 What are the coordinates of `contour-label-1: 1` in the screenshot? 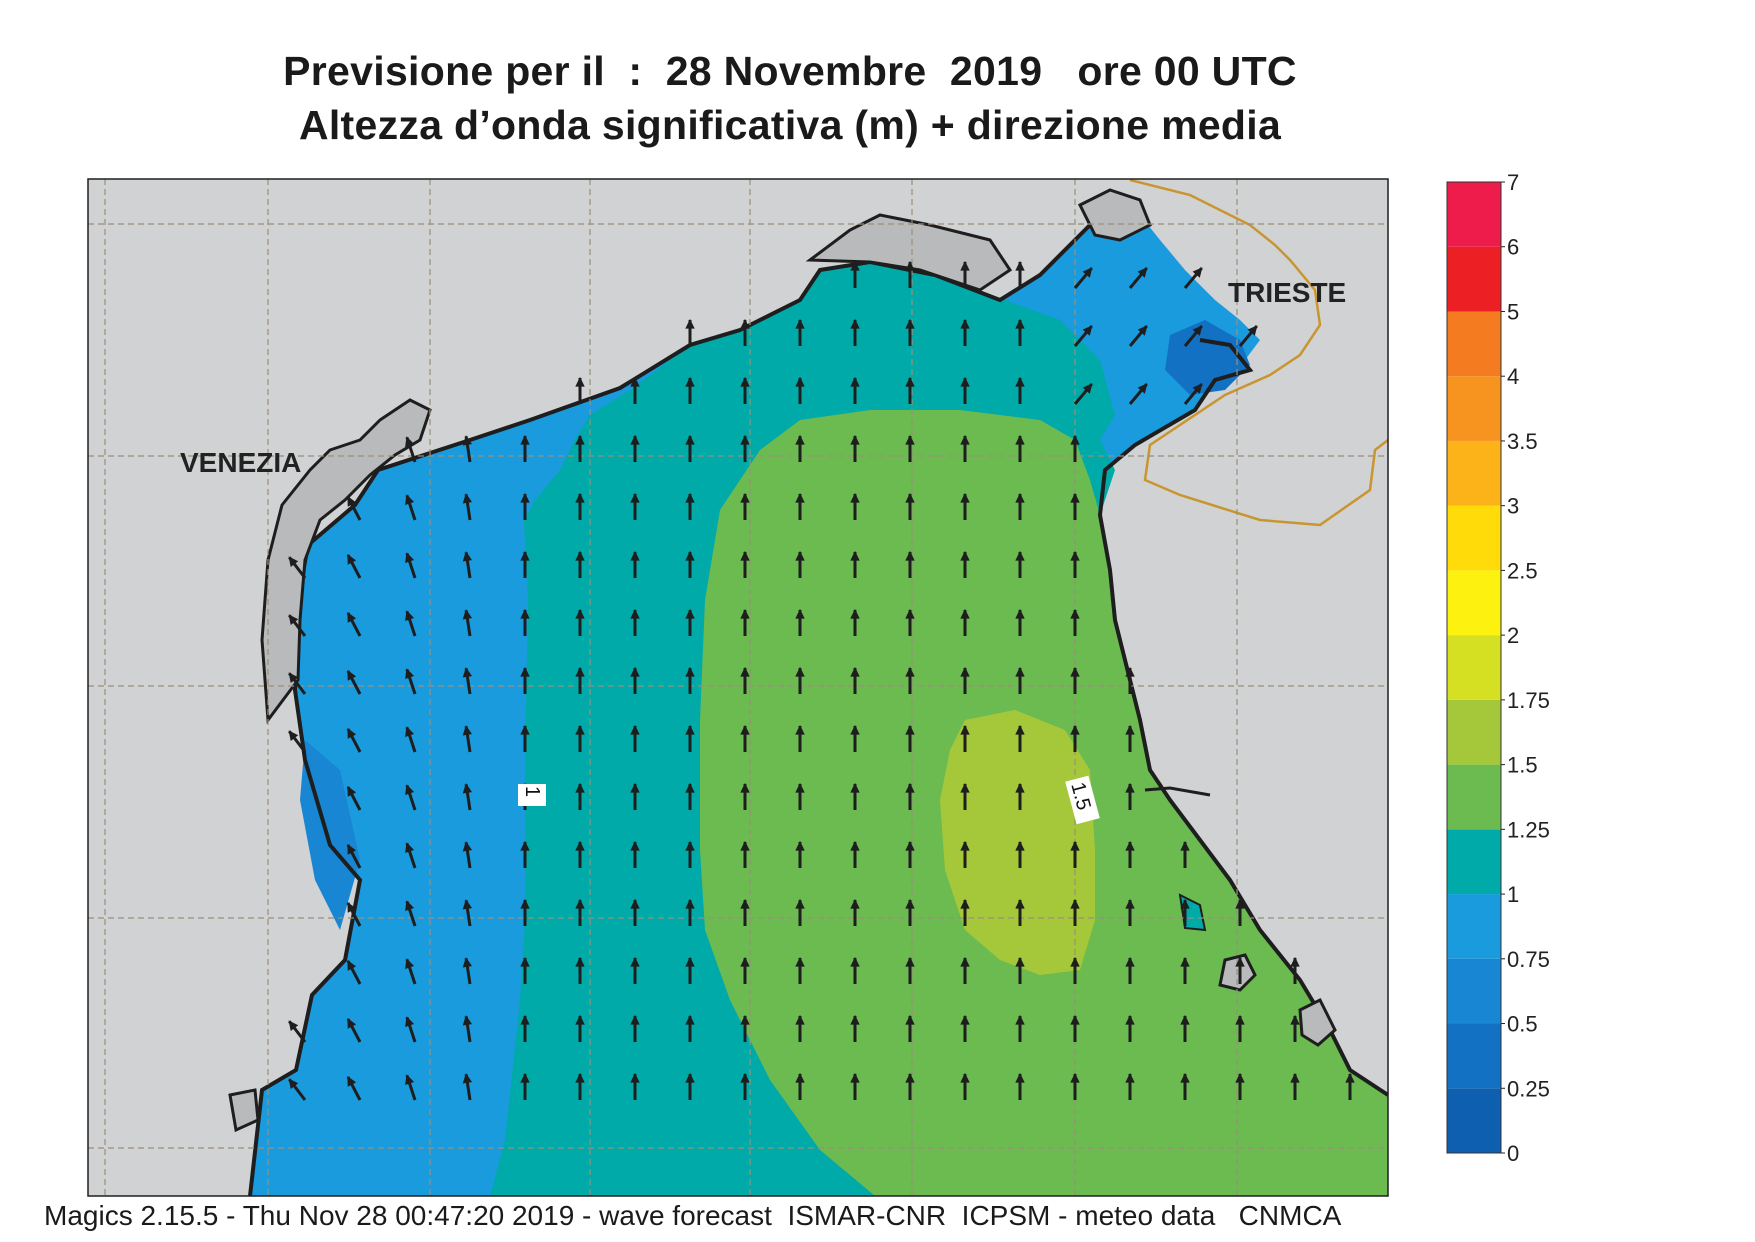 It's located at (532, 795).